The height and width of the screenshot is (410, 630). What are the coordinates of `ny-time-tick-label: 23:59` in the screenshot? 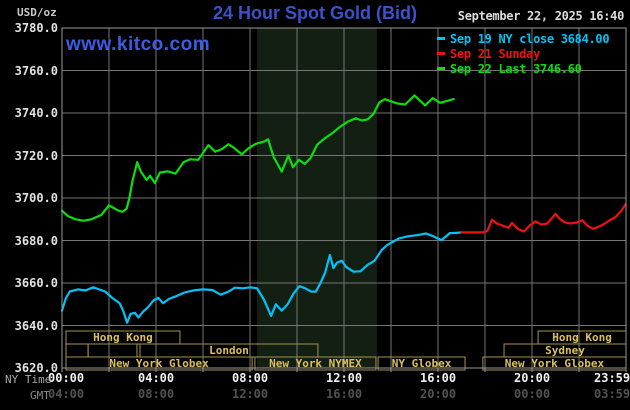 It's located at (612, 378).